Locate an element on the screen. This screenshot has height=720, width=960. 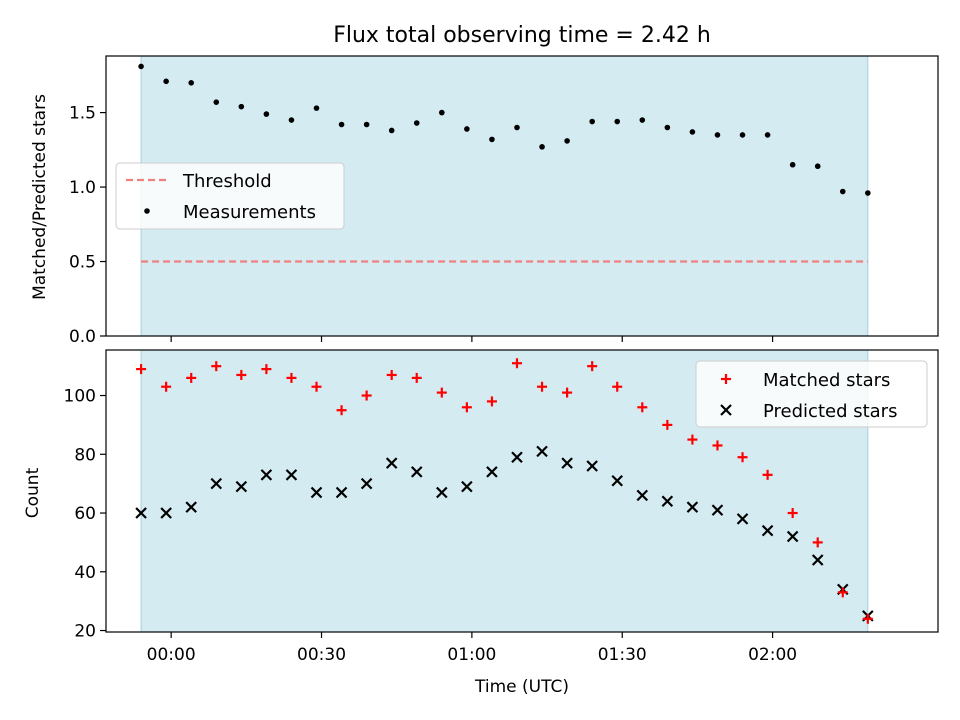
y-tick-label: 40 is located at coordinates (85, 573).